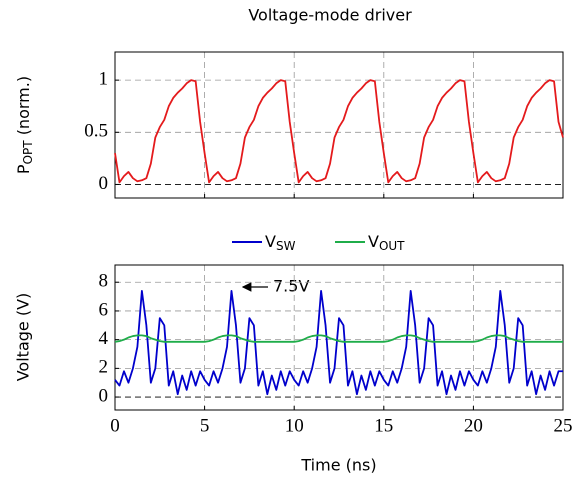 The image size is (574, 483). Describe the element at coordinates (96, 131) in the screenshot. I see `y-tick-label: 0.5` at that location.